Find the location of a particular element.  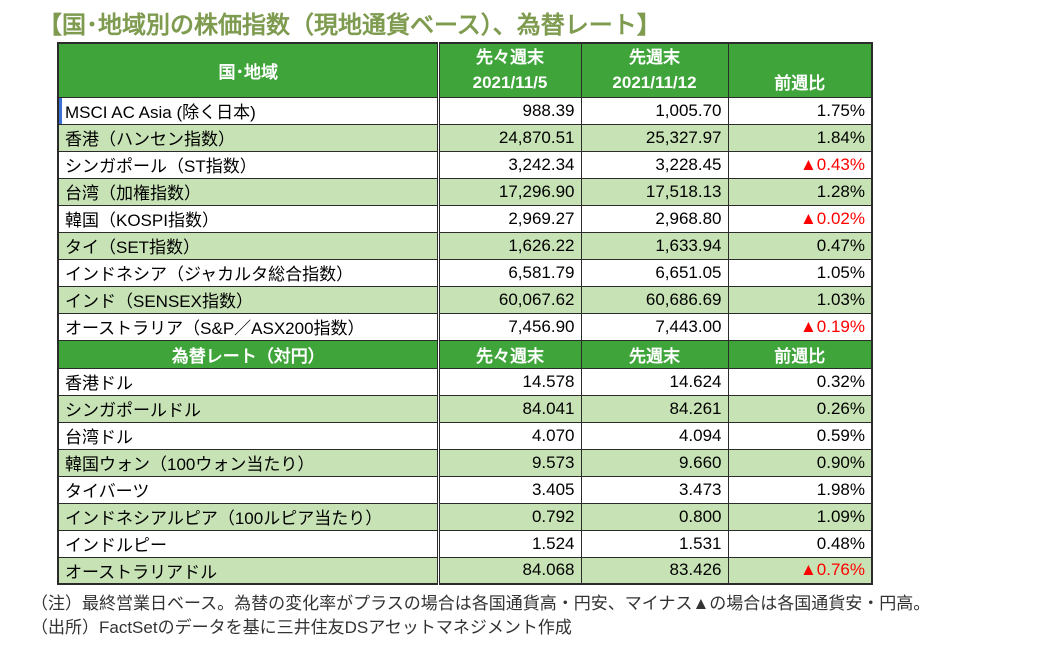

table-row: インド（SENSEX指数） 60,067.62 60,686.69 1.03% is located at coordinates (465, 299).